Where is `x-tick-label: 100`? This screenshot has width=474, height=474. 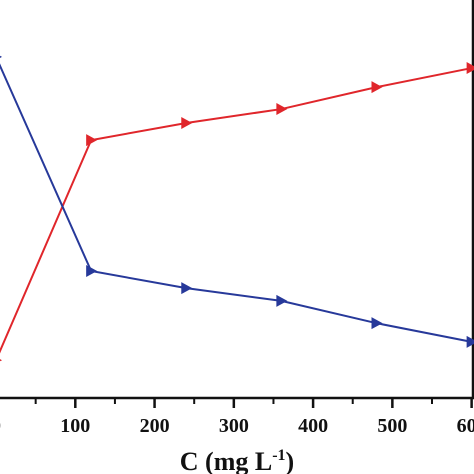
x-tick-label: 100 is located at coordinates (75, 426).